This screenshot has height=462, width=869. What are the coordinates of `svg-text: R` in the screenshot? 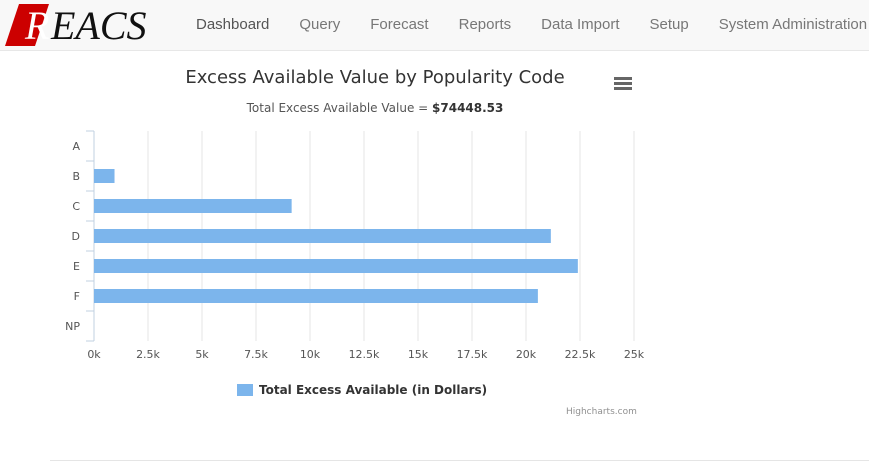 It's located at (36, 25).